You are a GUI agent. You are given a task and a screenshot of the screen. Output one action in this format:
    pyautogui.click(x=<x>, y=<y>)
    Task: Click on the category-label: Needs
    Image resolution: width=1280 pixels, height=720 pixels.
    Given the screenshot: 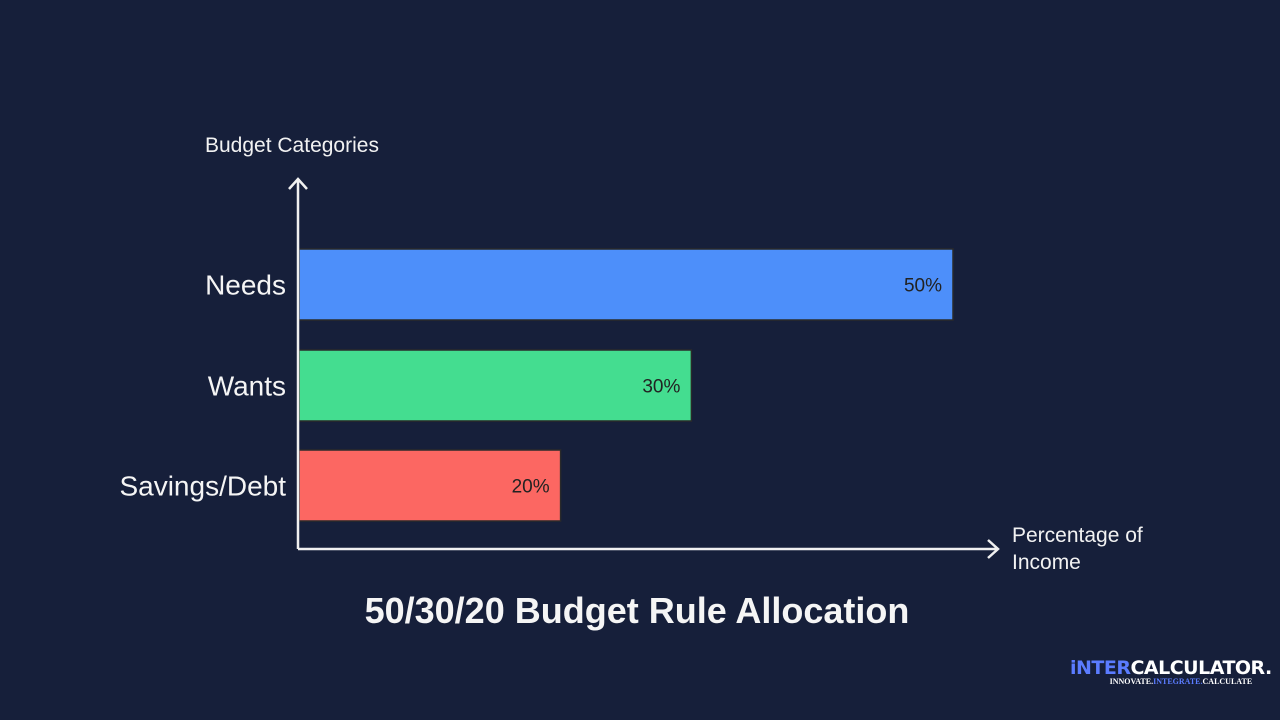 What is the action you would take?
    pyautogui.click(x=245, y=285)
    